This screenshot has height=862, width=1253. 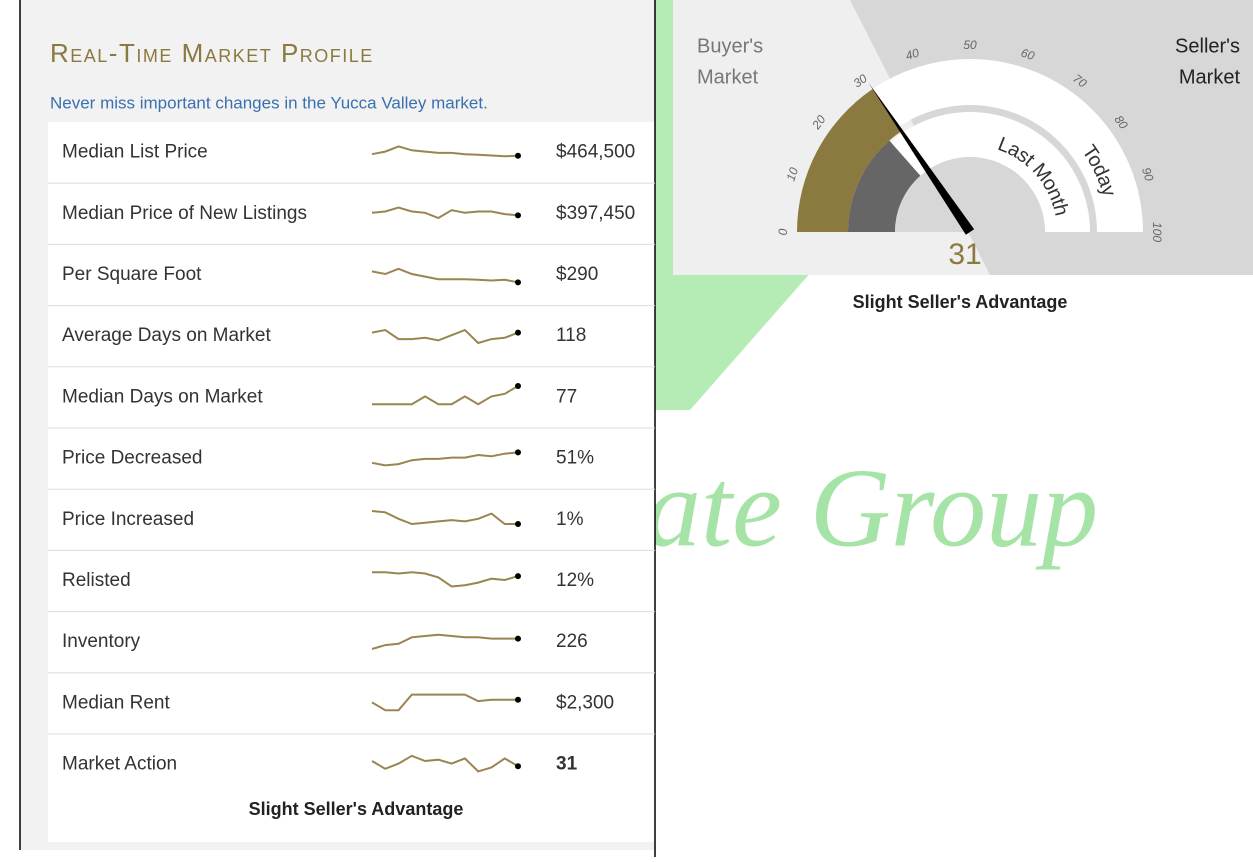 What do you see at coordinates (921, 159) in the screenshot?
I see `needle` at bounding box center [921, 159].